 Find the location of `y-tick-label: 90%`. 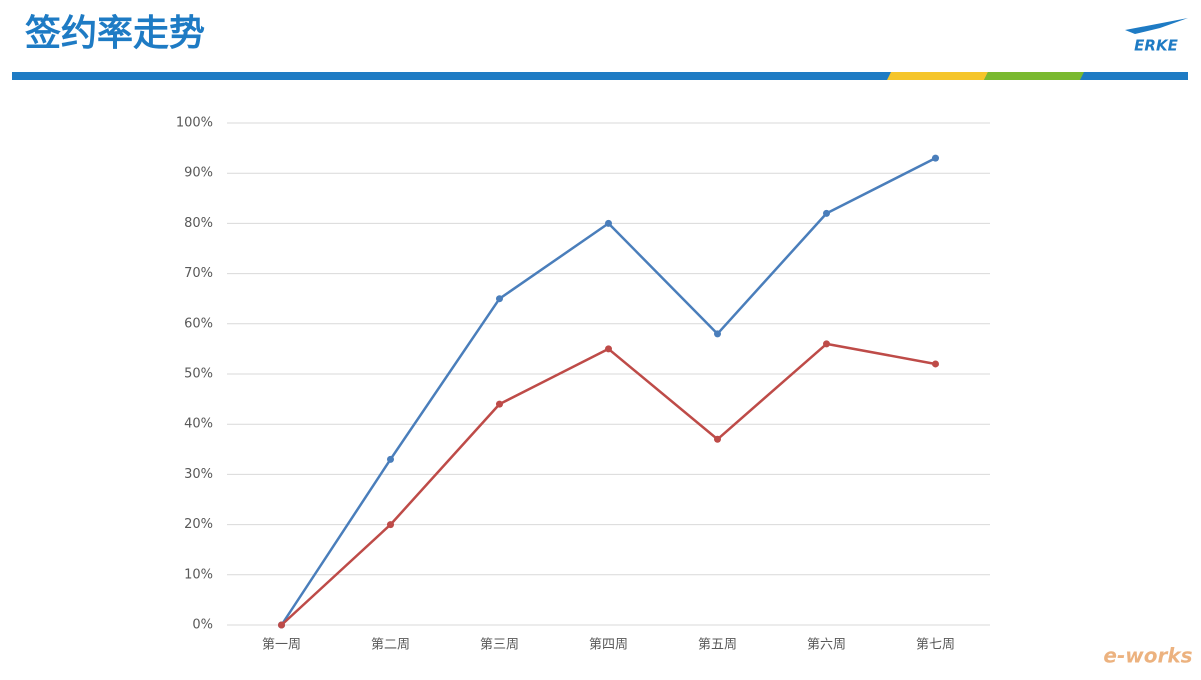

y-tick-label: 90% is located at coordinates (198, 173).